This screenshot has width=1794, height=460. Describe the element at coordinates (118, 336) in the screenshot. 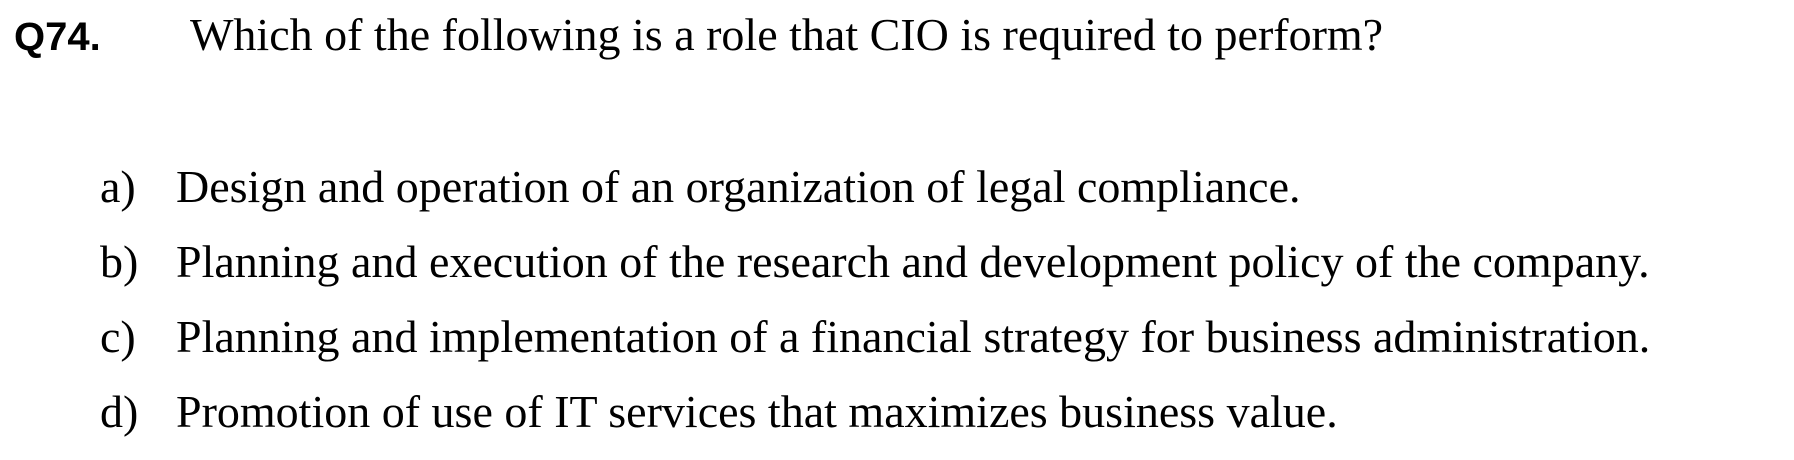

I see `option-letter: c)` at that location.